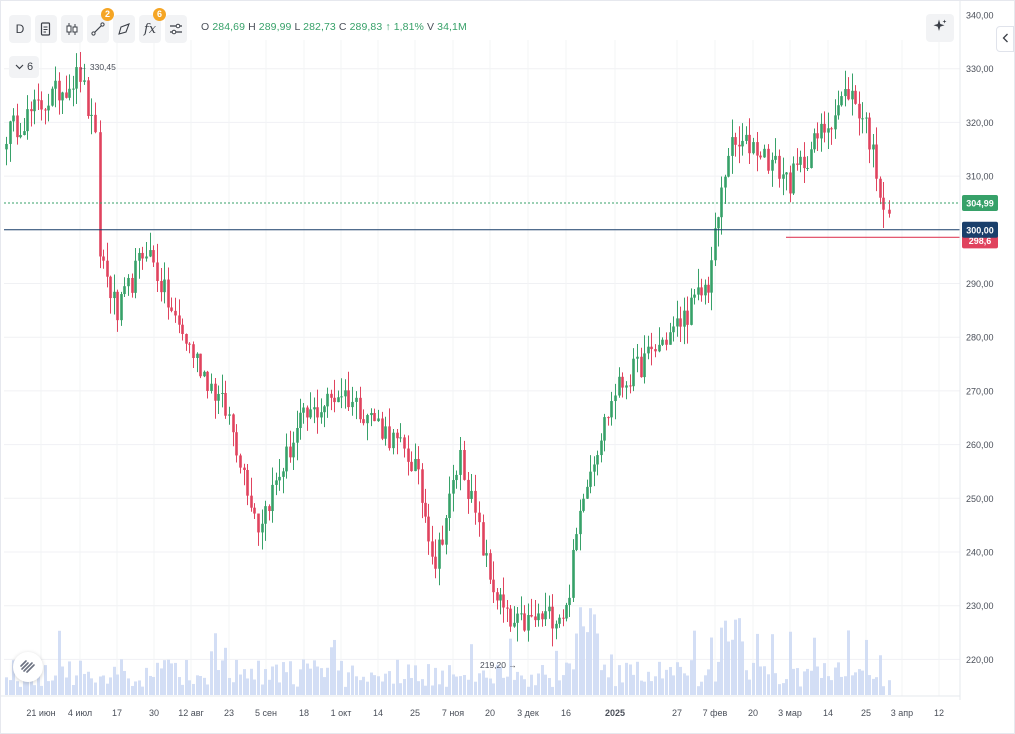 Image resolution: width=1015 pixels, height=734 pixels. I want to click on time-axis-label: 14, so click(828, 713).